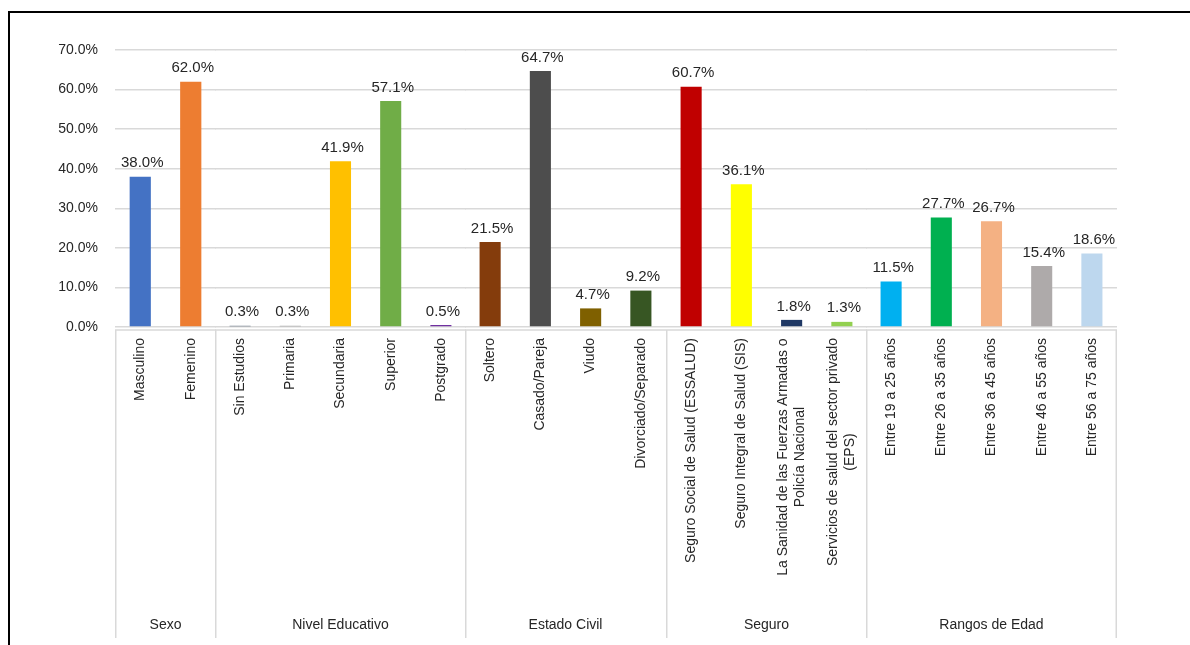  I want to click on data-label: 11.5%, so click(893, 267).